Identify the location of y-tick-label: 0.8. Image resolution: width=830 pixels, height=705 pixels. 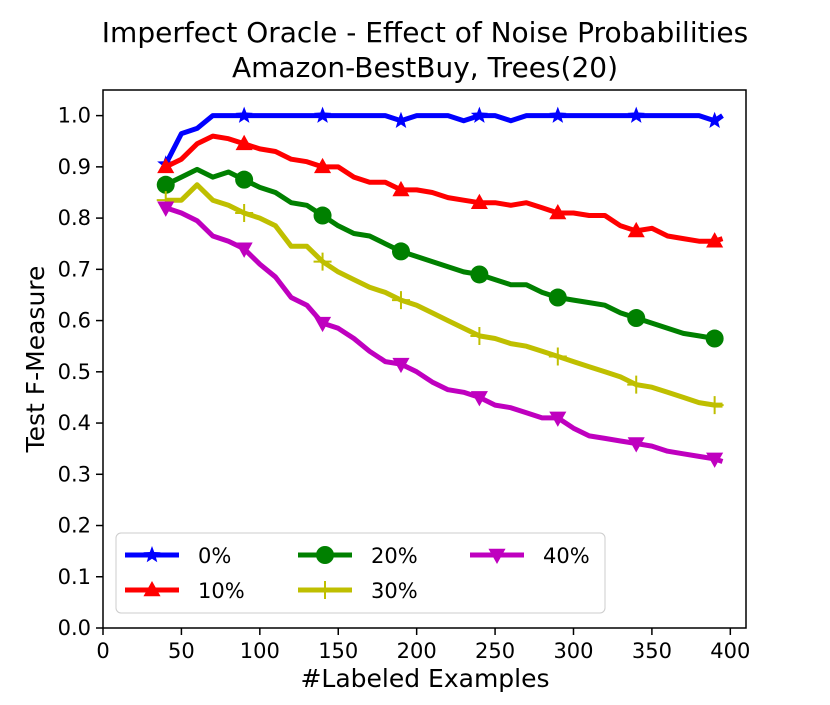
(74, 218).